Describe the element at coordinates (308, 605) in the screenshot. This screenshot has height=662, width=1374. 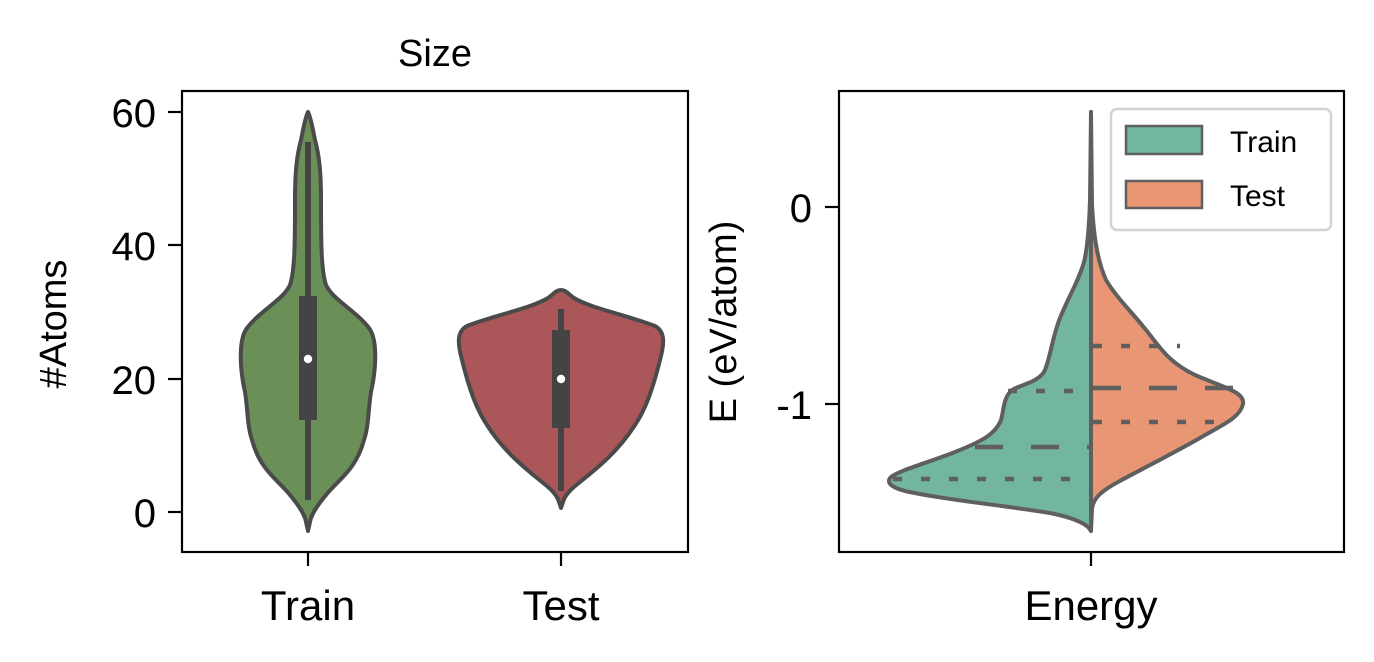
I see `size-xtick-train: Train` at that location.